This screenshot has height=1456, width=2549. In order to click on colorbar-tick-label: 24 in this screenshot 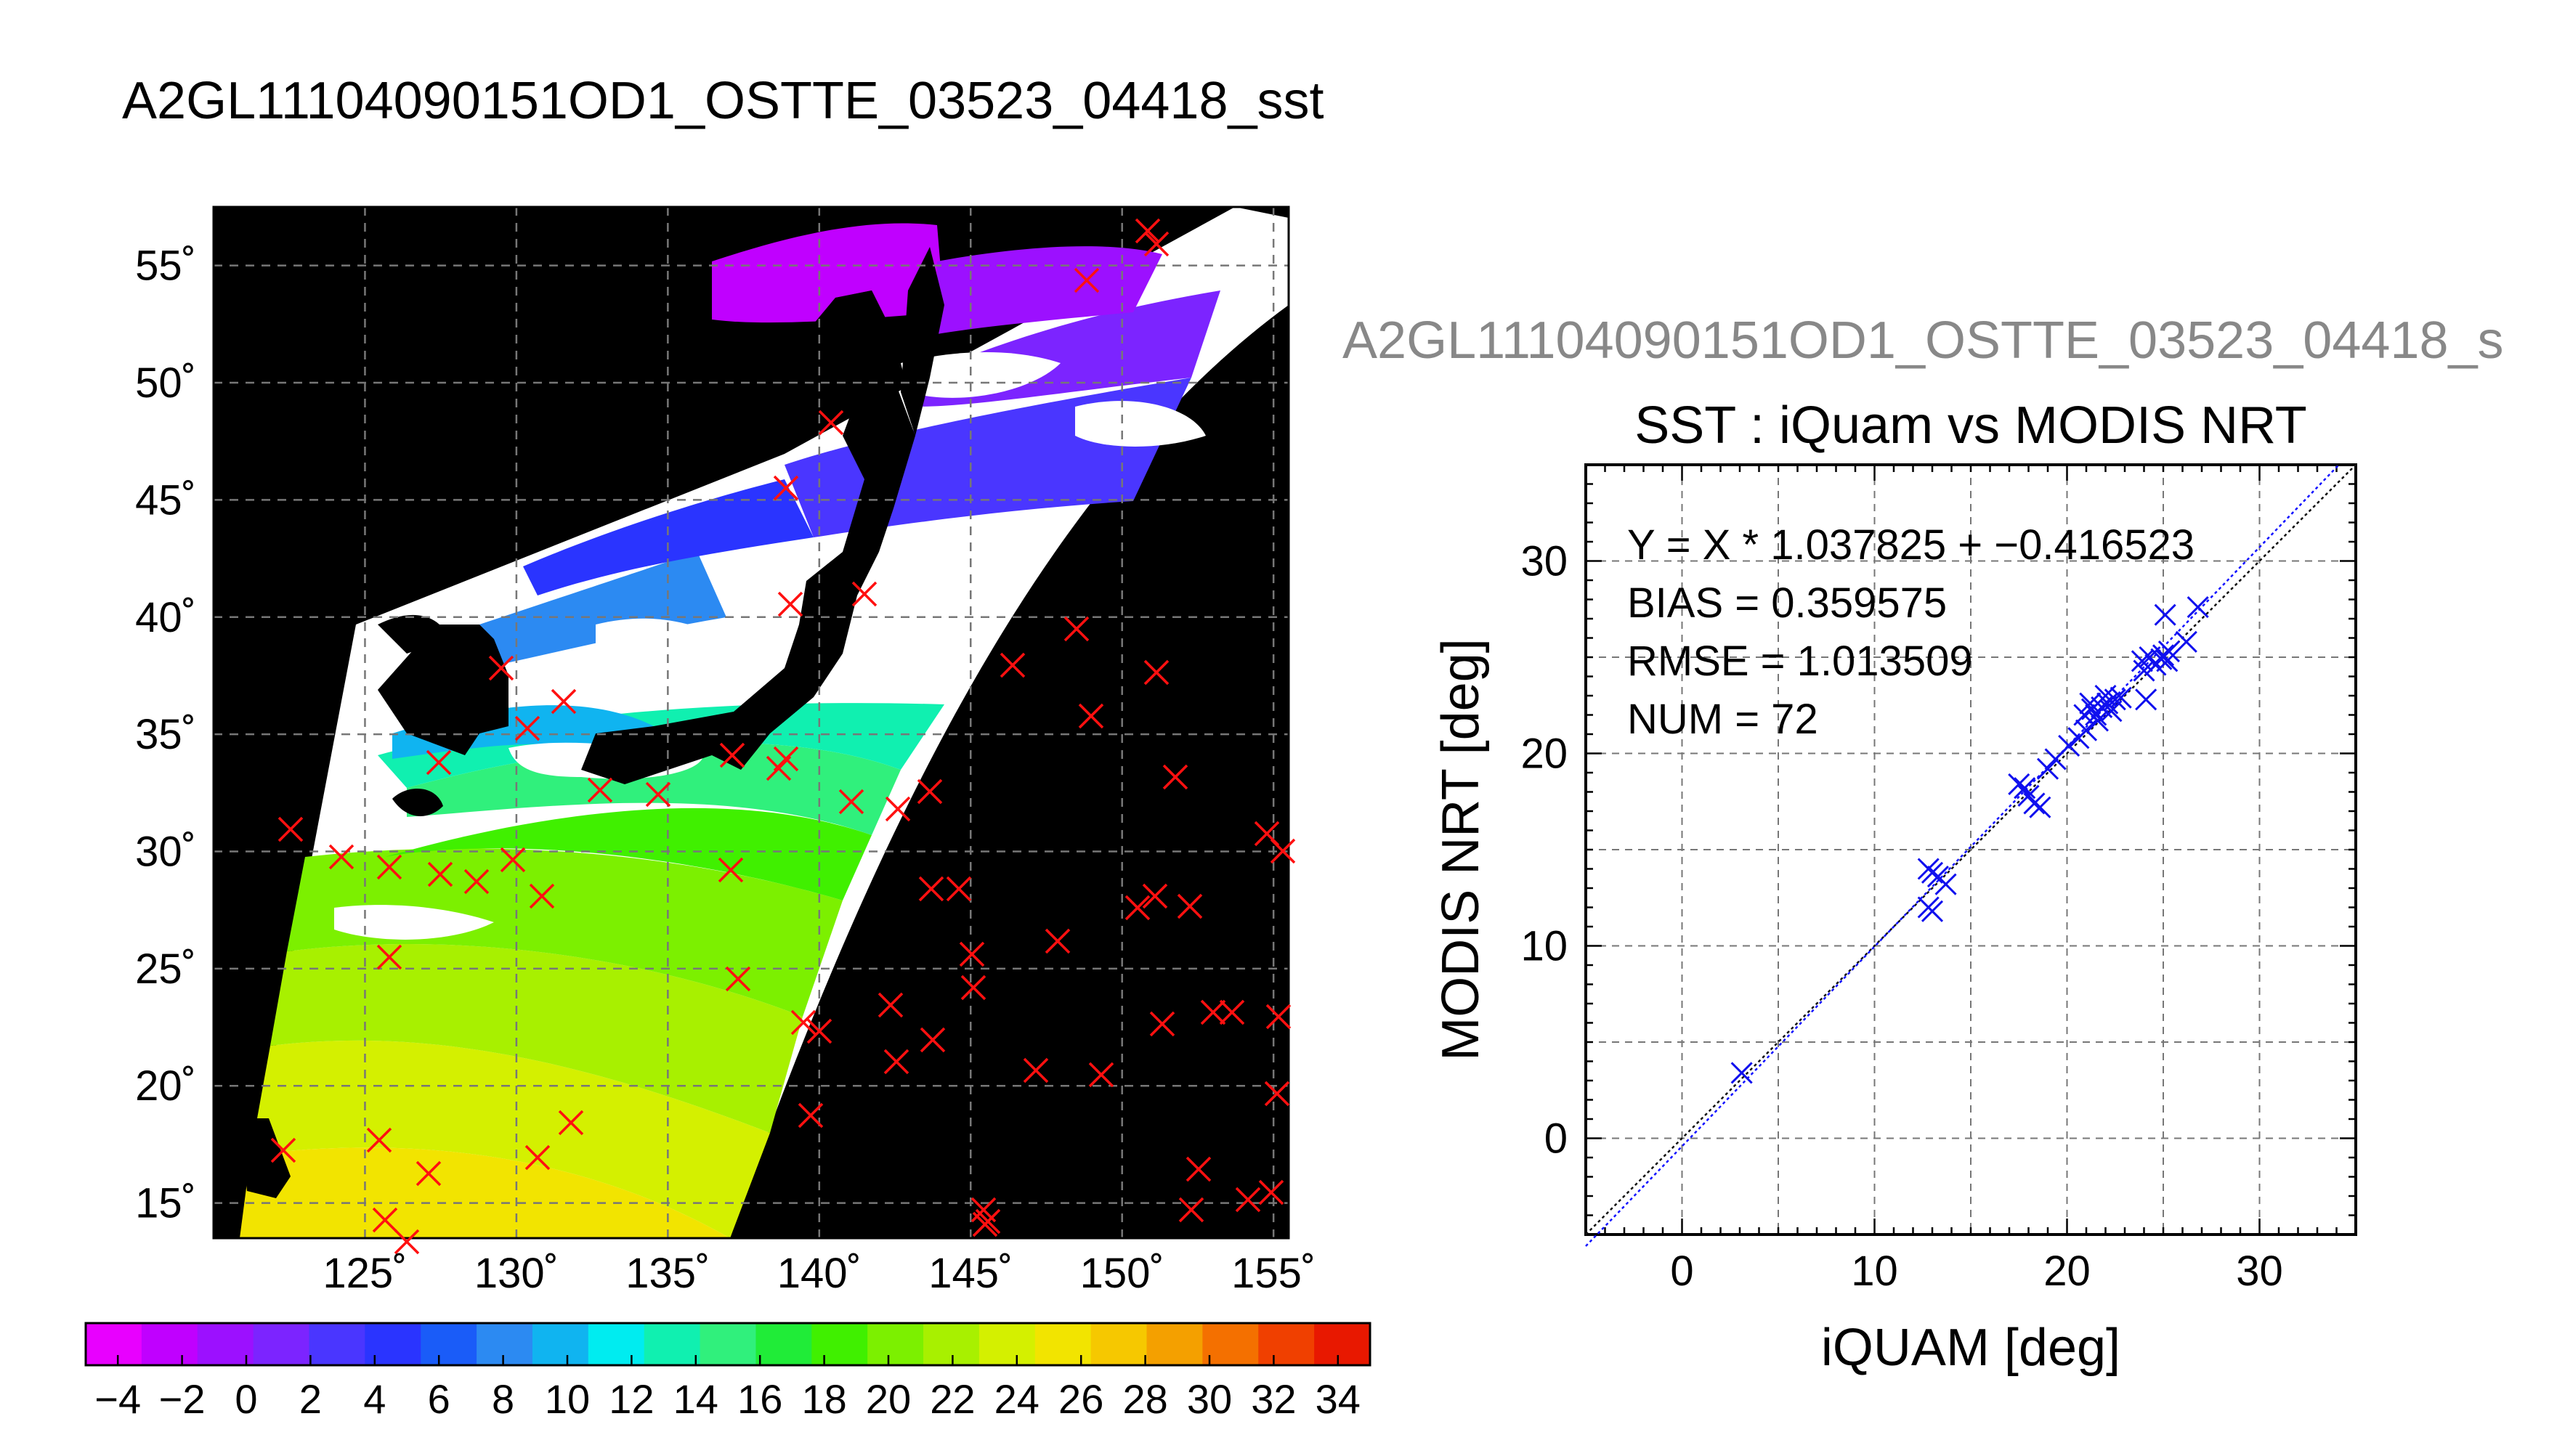, I will do `click(1017, 1399)`.